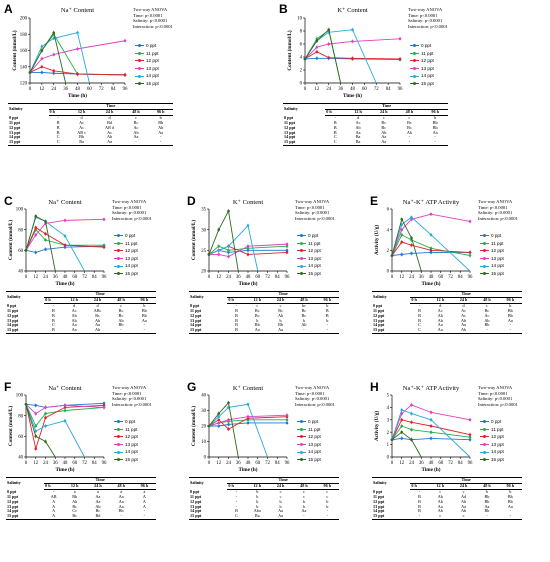 This screenshot has height=562, width=550. I want to click on table-row: 15 ppt B Aa Aa - -, so click(264, 330).